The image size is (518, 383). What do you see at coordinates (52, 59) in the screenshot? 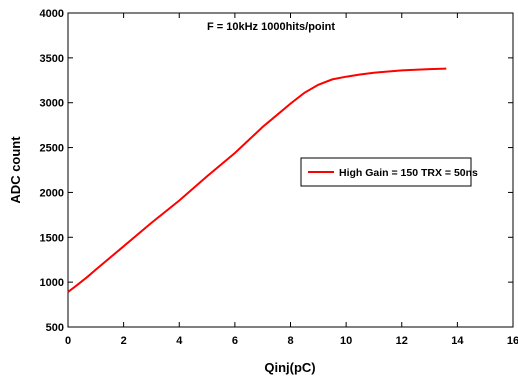
I see `y-tick-label: 3500` at bounding box center [52, 59].